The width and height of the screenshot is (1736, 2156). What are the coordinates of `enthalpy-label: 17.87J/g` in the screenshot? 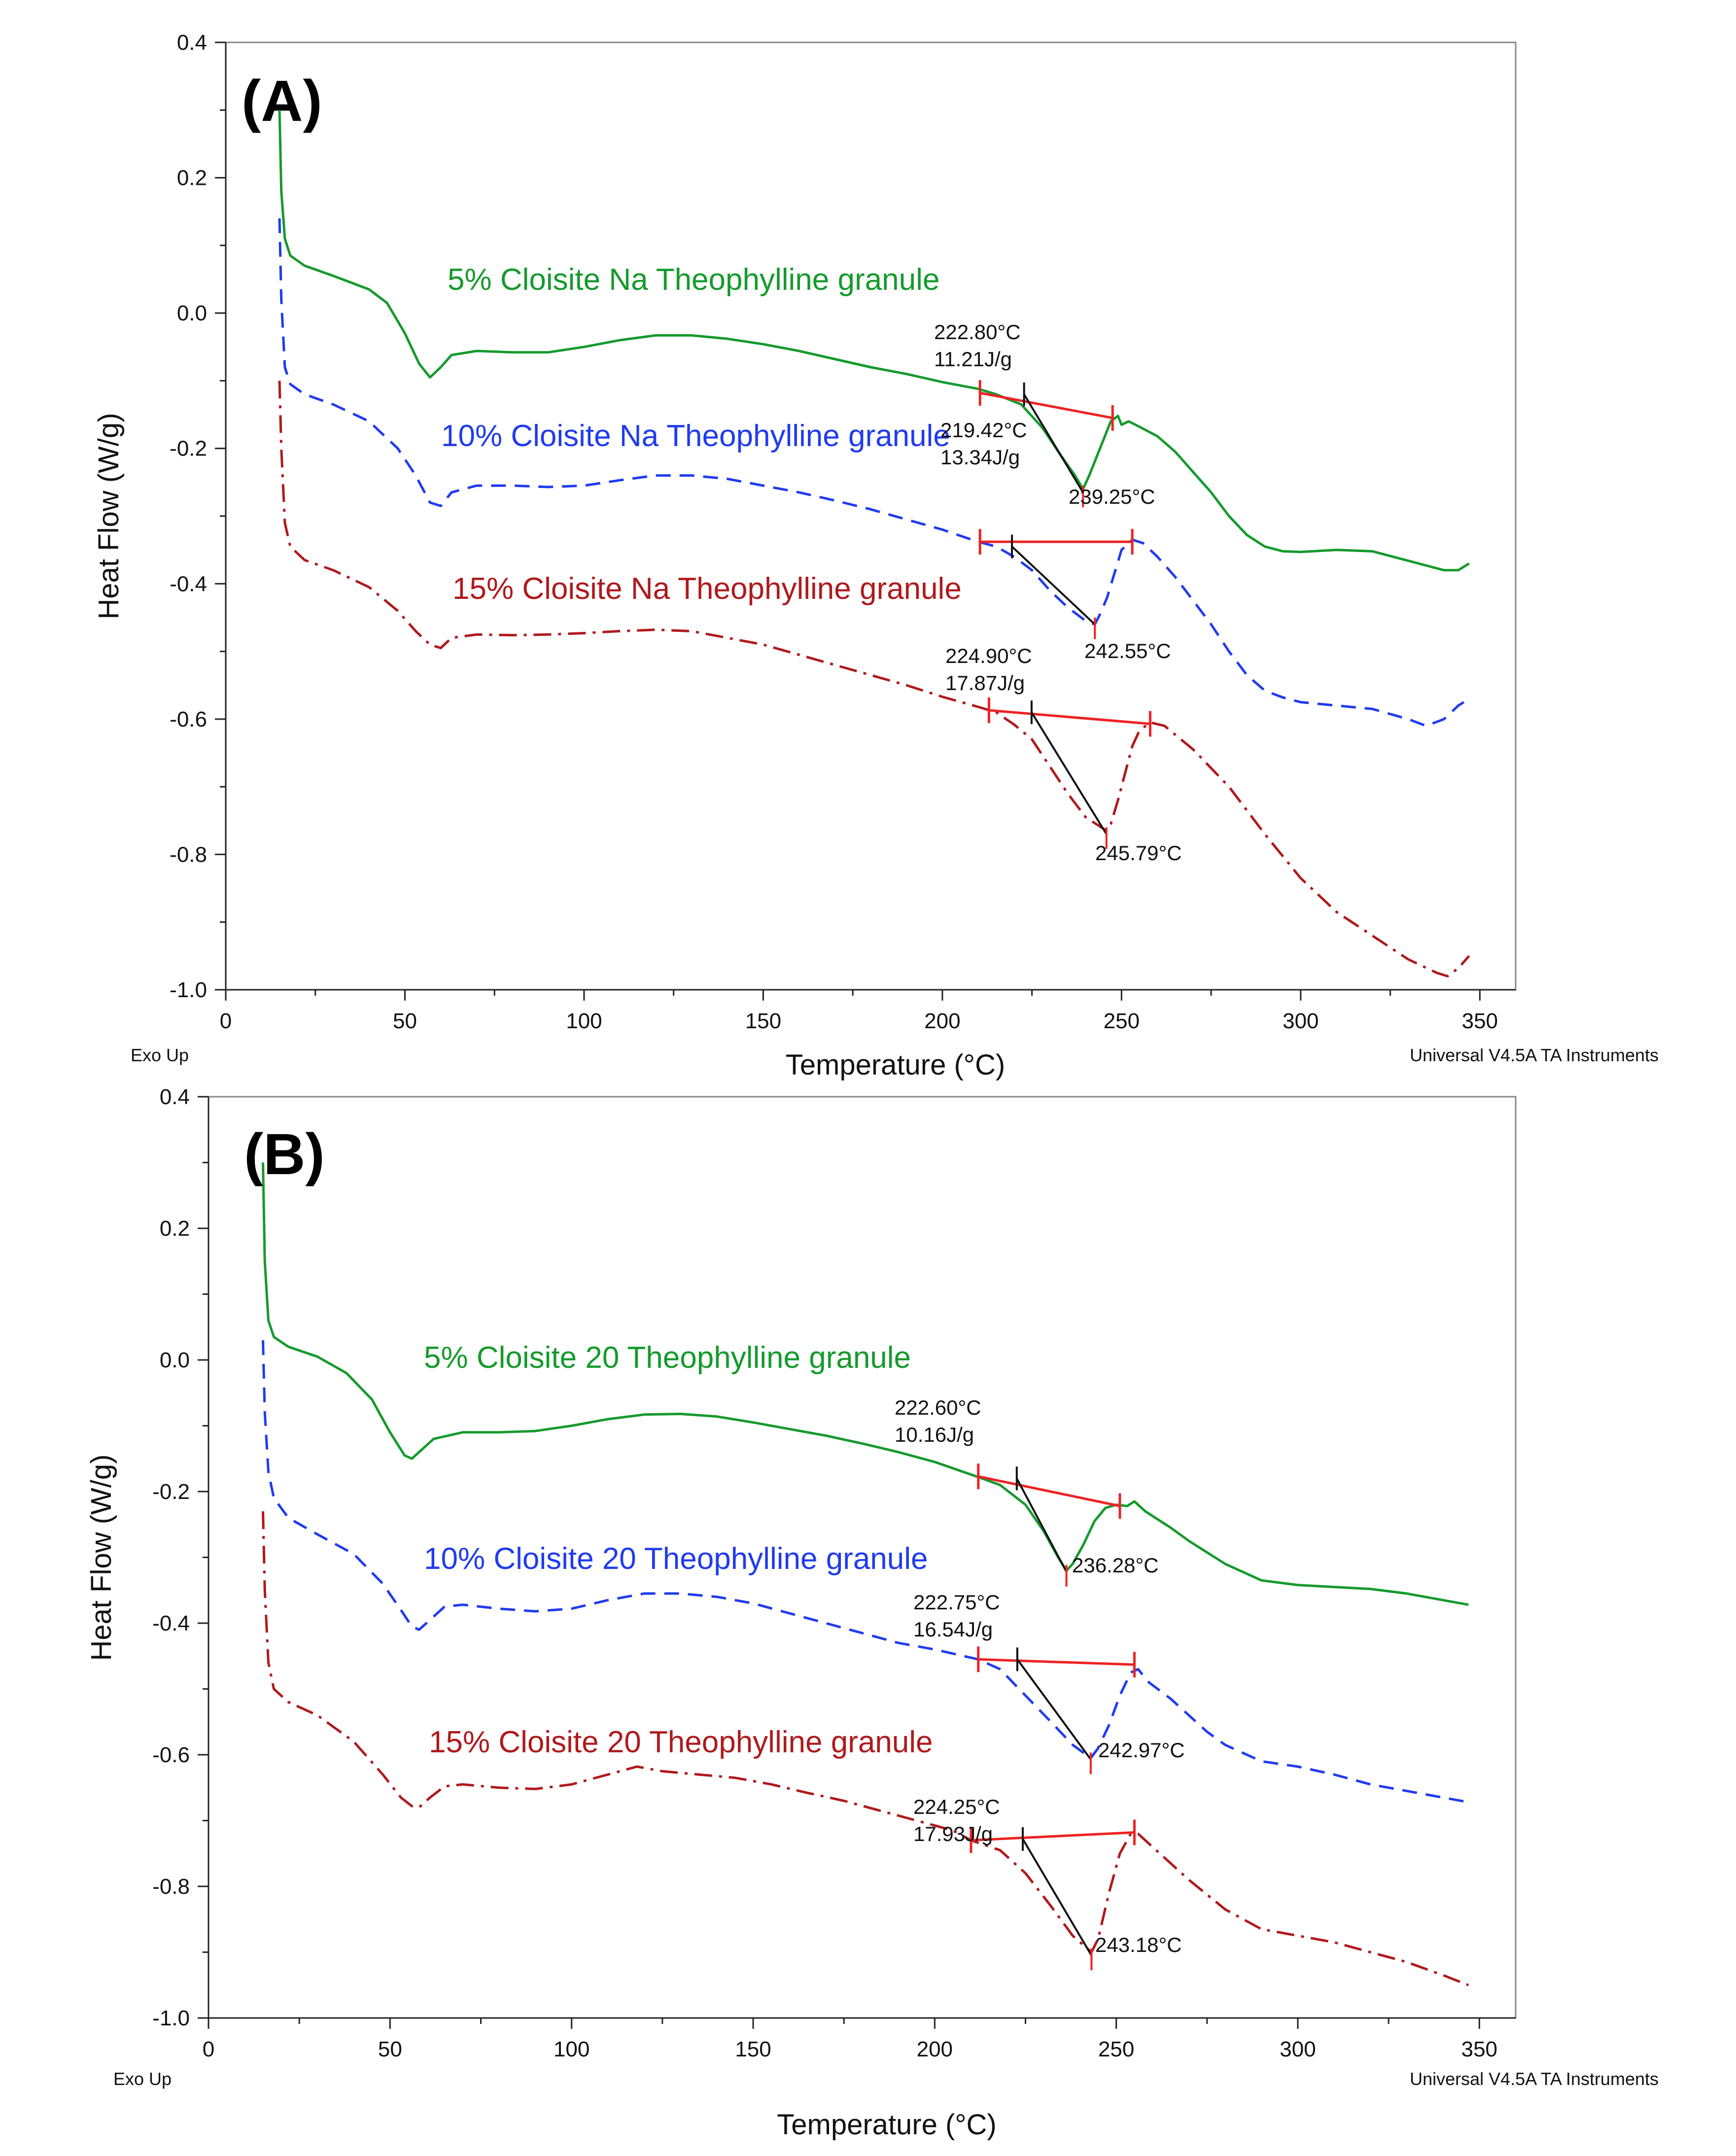 It's located at (985, 683).